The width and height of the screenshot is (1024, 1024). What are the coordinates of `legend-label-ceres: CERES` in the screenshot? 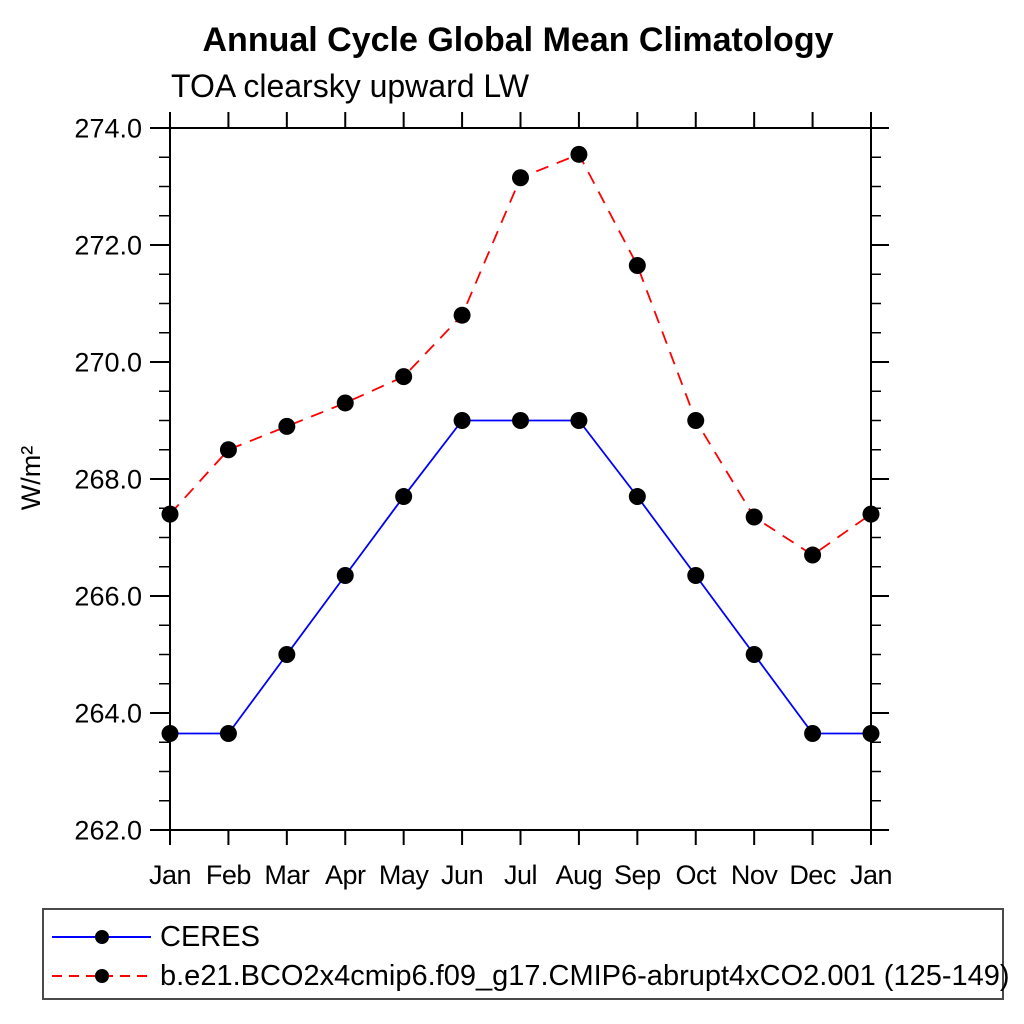 It's located at (210, 937).